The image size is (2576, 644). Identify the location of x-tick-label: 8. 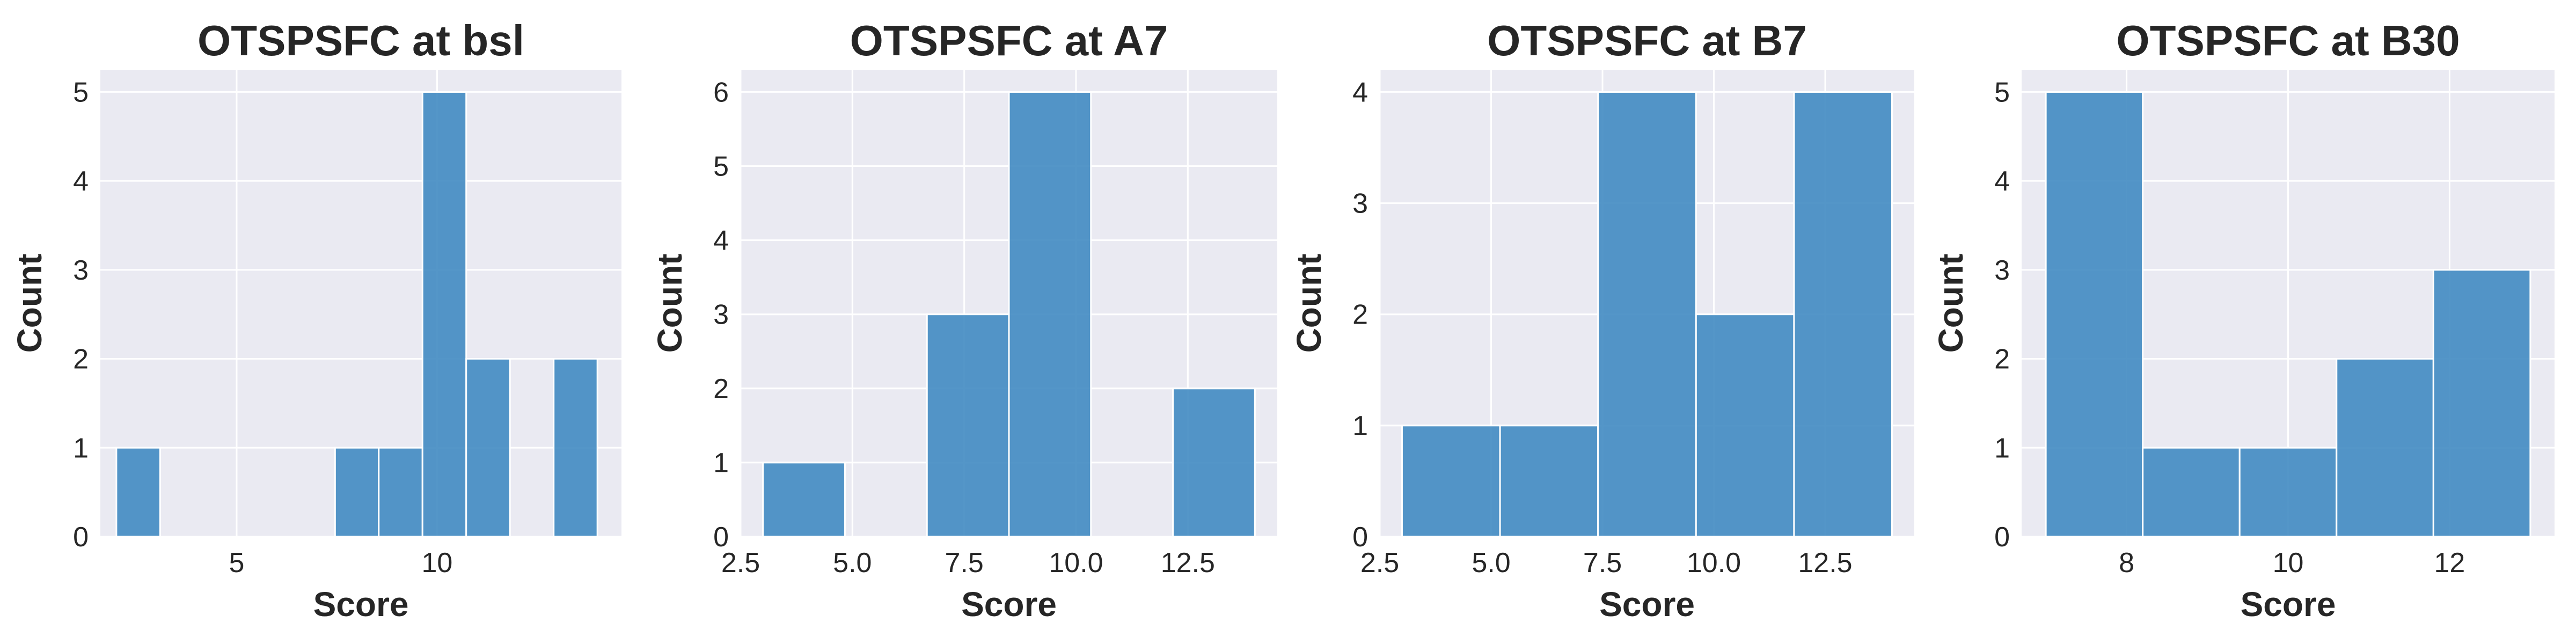
(2126, 563).